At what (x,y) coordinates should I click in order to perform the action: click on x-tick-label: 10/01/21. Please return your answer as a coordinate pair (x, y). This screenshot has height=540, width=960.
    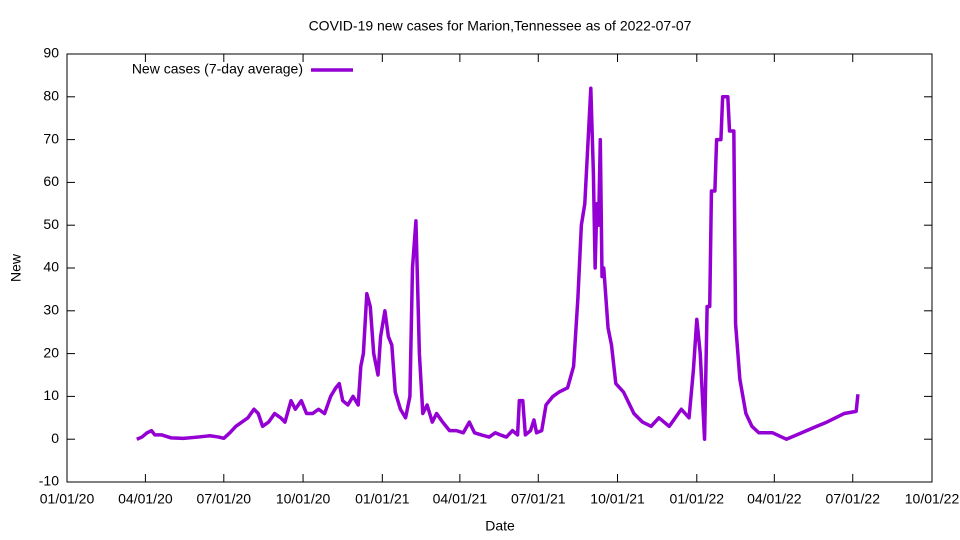
    Looking at the image, I should click on (617, 499).